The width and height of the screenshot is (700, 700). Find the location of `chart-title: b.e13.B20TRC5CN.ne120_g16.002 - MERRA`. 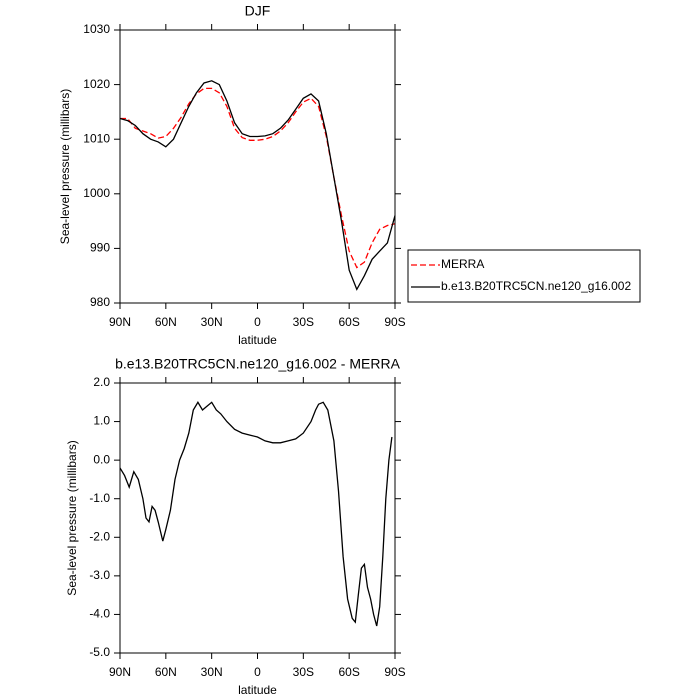

chart-title: b.e13.B20TRC5CN.ne120_g16.002 - MERRA is located at coordinates (257, 364).